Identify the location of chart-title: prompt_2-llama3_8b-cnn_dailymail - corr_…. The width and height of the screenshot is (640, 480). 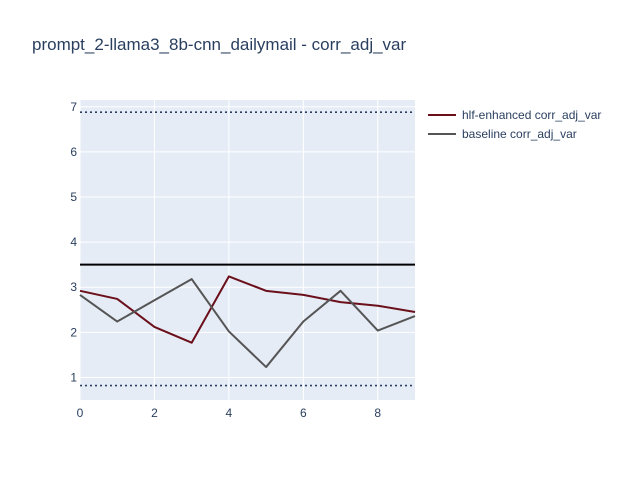
(219, 44).